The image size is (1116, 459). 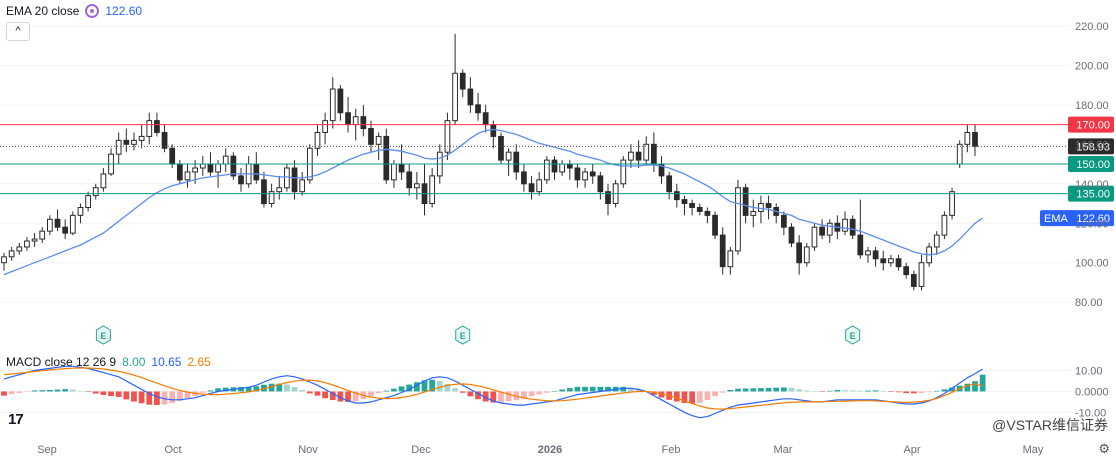 I want to click on y-tick-label: 100.00, so click(x=1092, y=264).